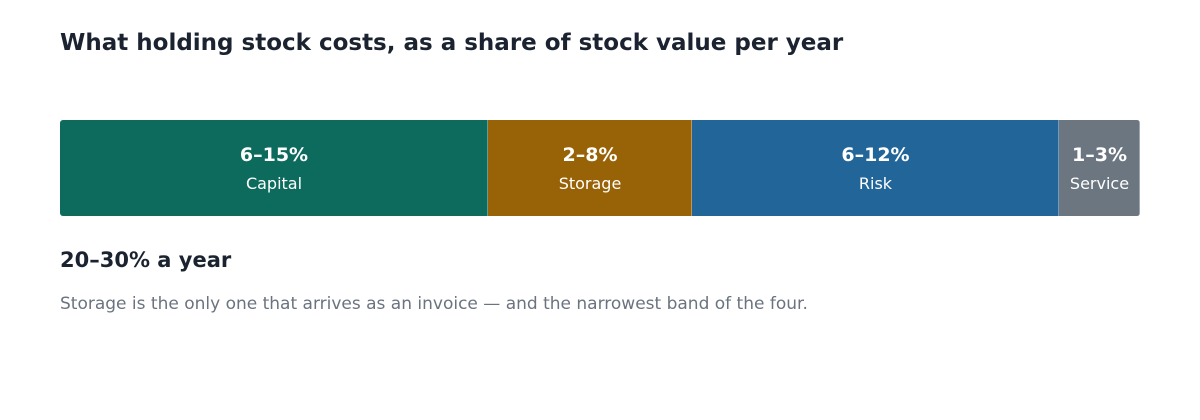 The height and width of the screenshot is (420, 1200). Describe the element at coordinates (590, 168) in the screenshot. I see `segment-storage: 2–8% Storage` at that location.